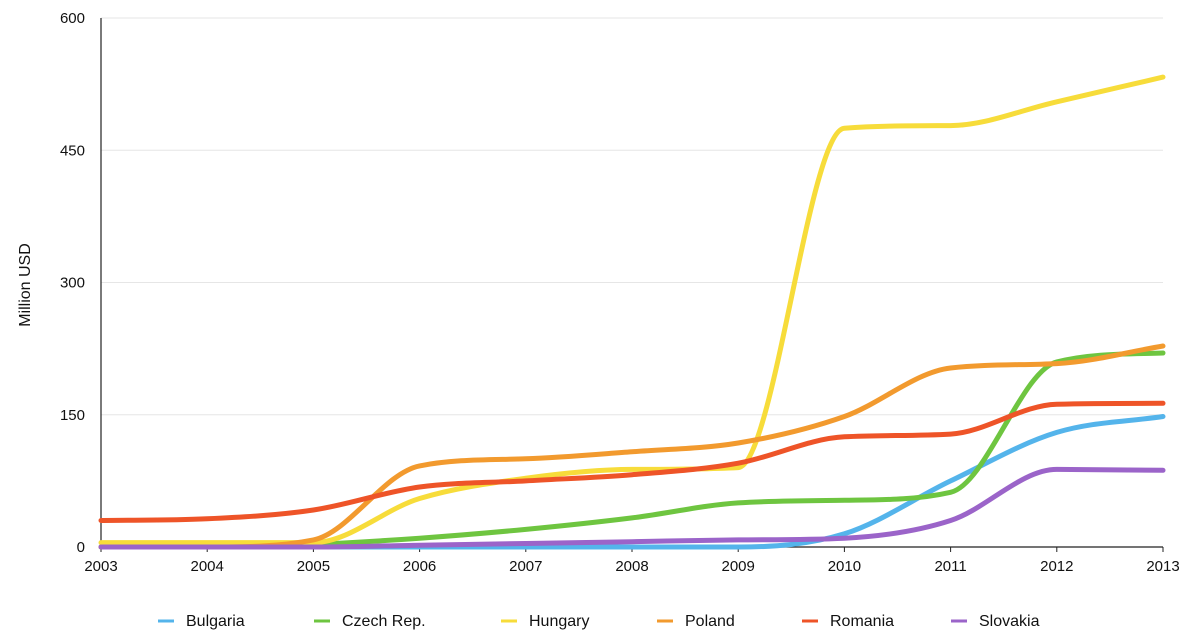 The width and height of the screenshot is (1194, 636). What do you see at coordinates (72, 18) in the screenshot?
I see `y-tick-label: 600` at bounding box center [72, 18].